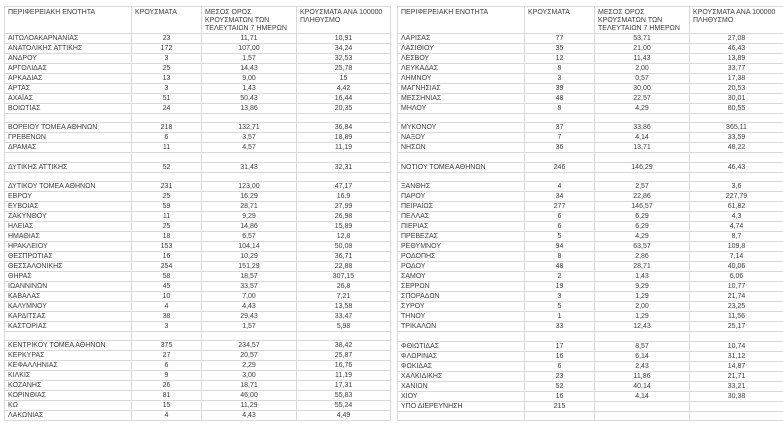 The image size is (783, 440). I want to click on avg-7day-cell: 4,43, so click(249, 416).